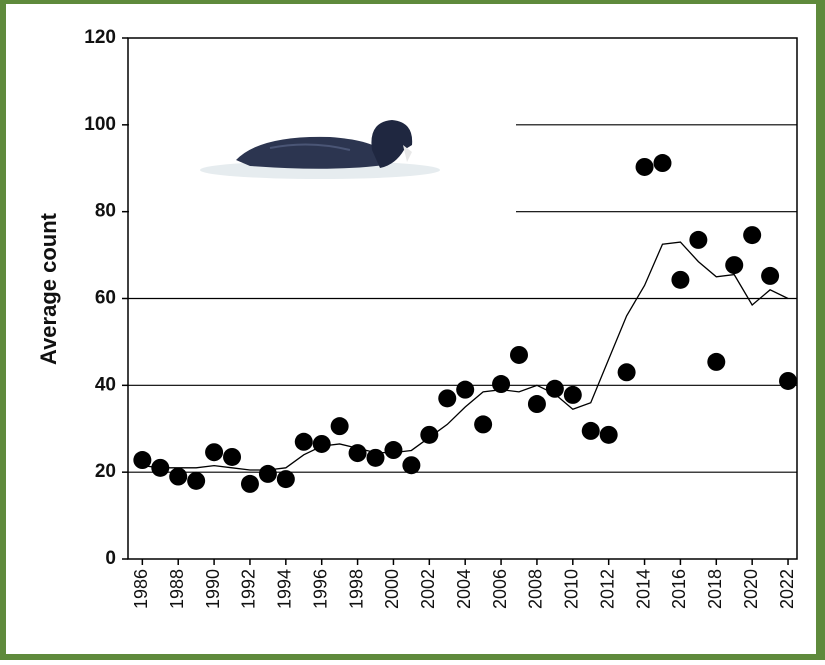 This screenshot has width=825, height=665. Describe the element at coordinates (213, 589) in the screenshot. I see `x-tick-label: 1990` at that location.